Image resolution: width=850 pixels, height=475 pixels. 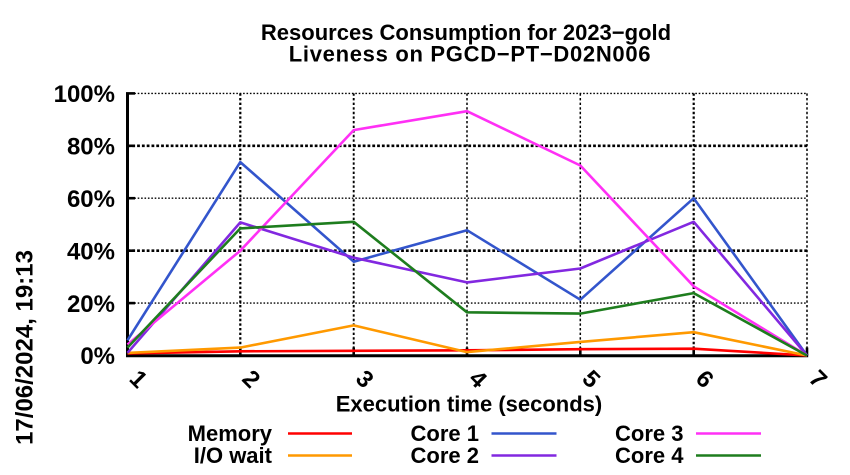 I want to click on svg-text: Memory, so click(x=230, y=433).